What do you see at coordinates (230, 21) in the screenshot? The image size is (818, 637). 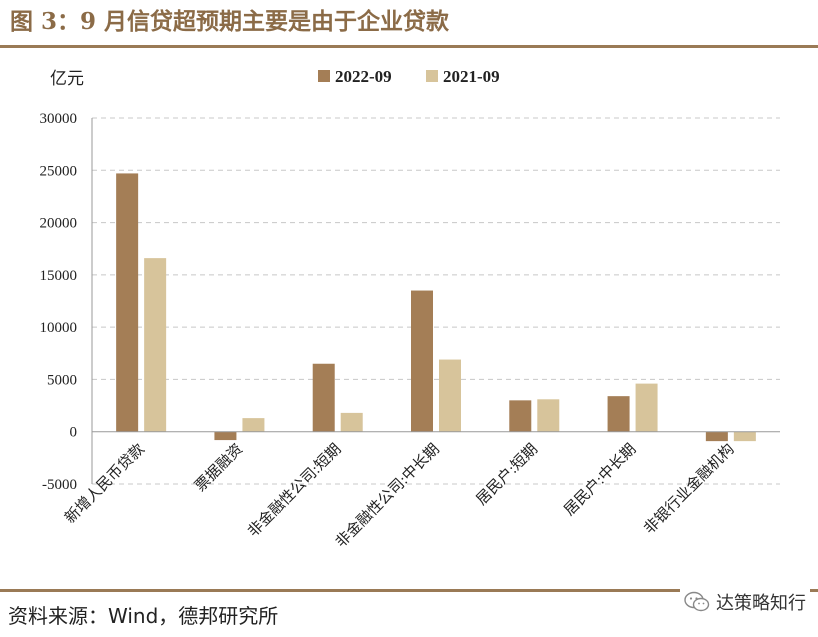 I see `chart-title: 图 3：9 月信贷超预期主要是由于企业贷款` at bounding box center [230, 21].